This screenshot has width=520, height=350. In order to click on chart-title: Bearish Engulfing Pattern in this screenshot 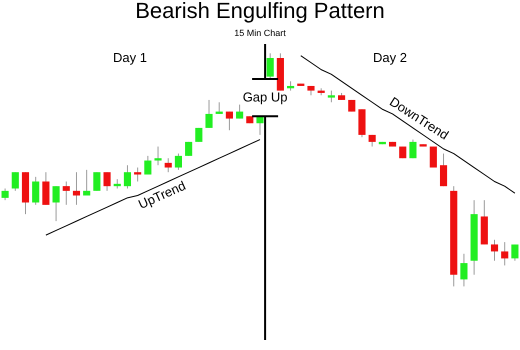, I will do `click(260, 11)`.